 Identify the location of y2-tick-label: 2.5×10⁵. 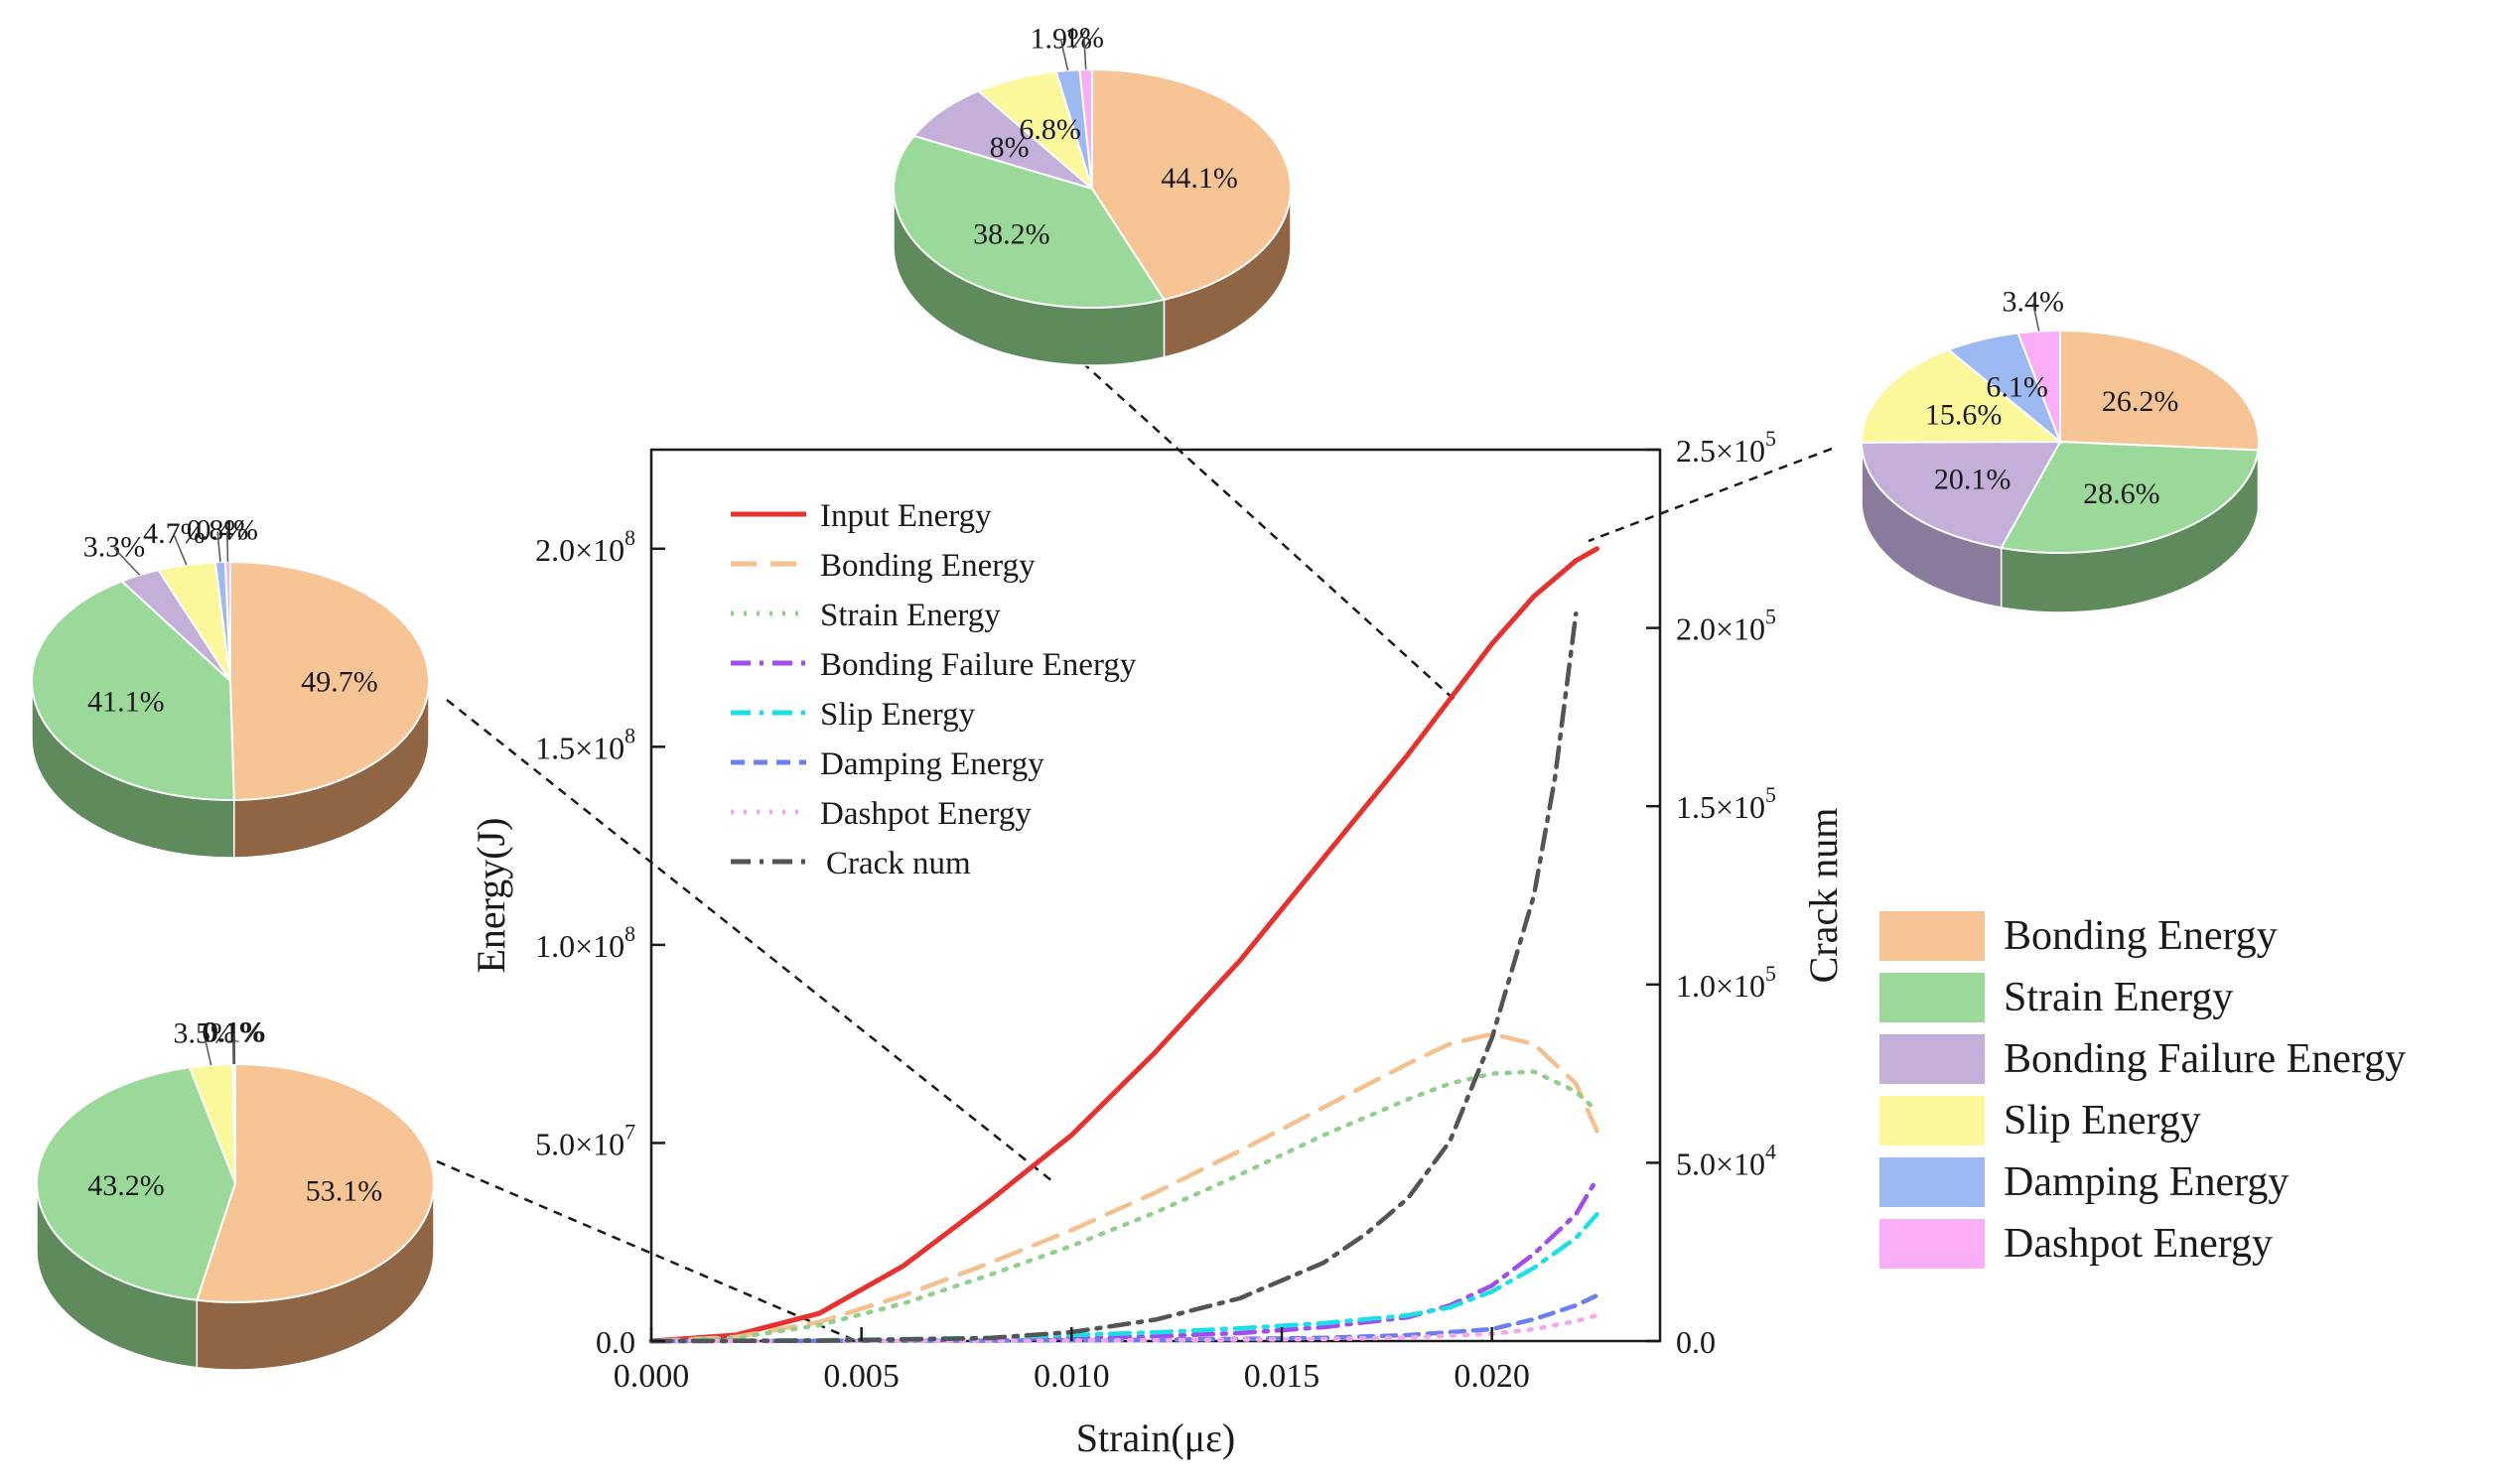
(1726, 448).